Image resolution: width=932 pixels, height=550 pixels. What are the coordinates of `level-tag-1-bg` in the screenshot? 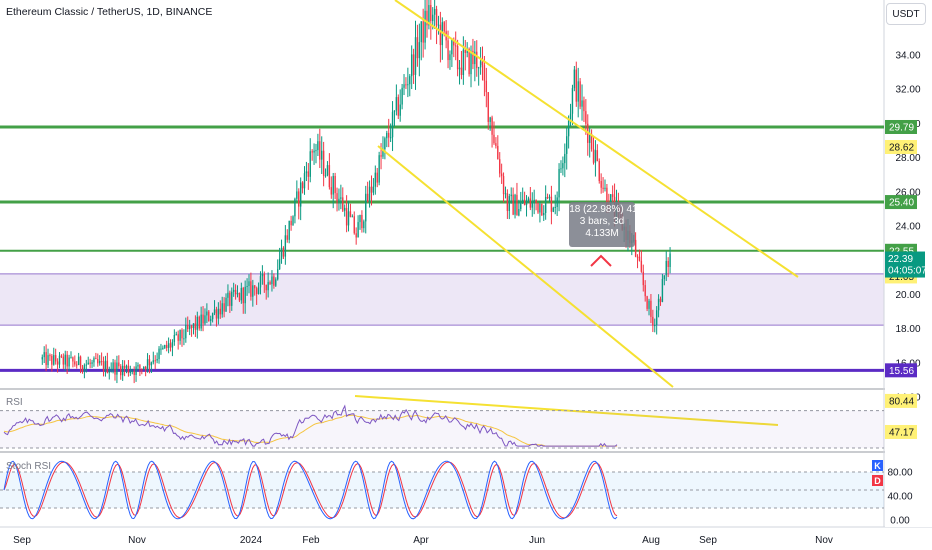 It's located at (901, 202).